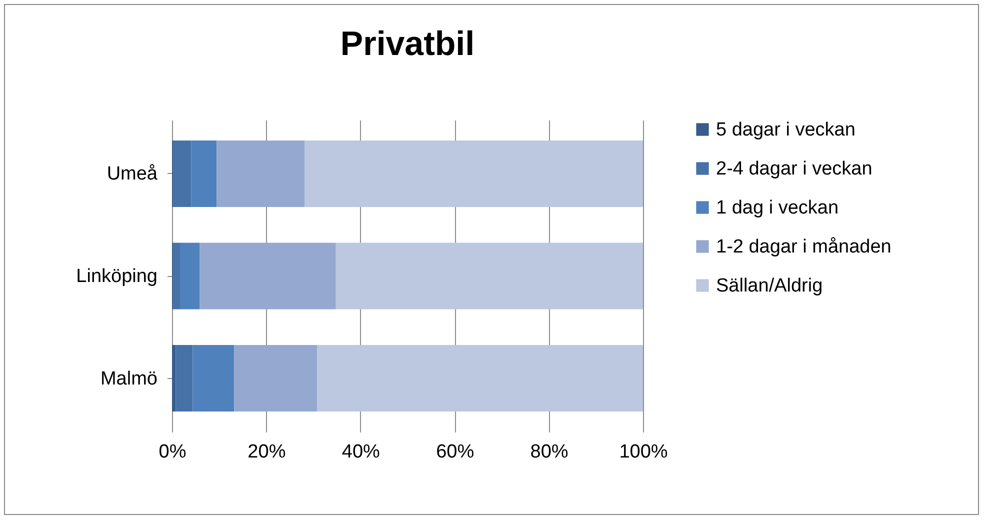 The width and height of the screenshot is (985, 521). Describe the element at coordinates (129, 379) in the screenshot. I see `y-tick-label: Malmö` at that location.